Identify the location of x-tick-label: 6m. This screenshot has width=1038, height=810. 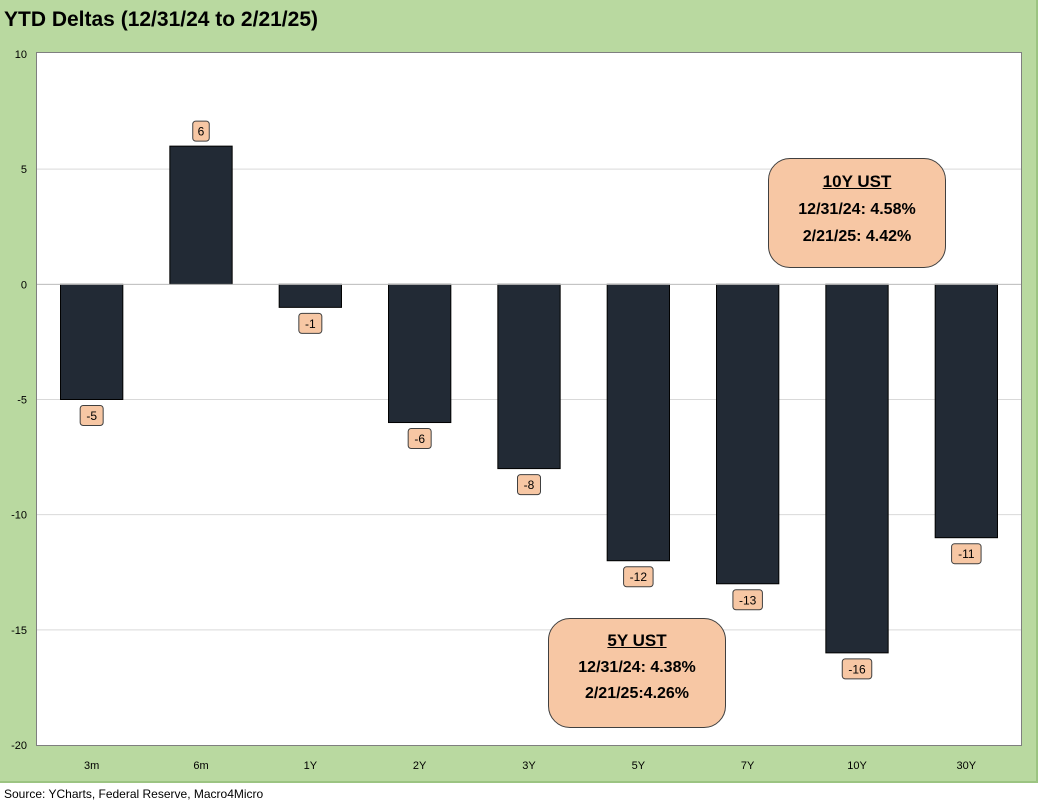
(200, 766).